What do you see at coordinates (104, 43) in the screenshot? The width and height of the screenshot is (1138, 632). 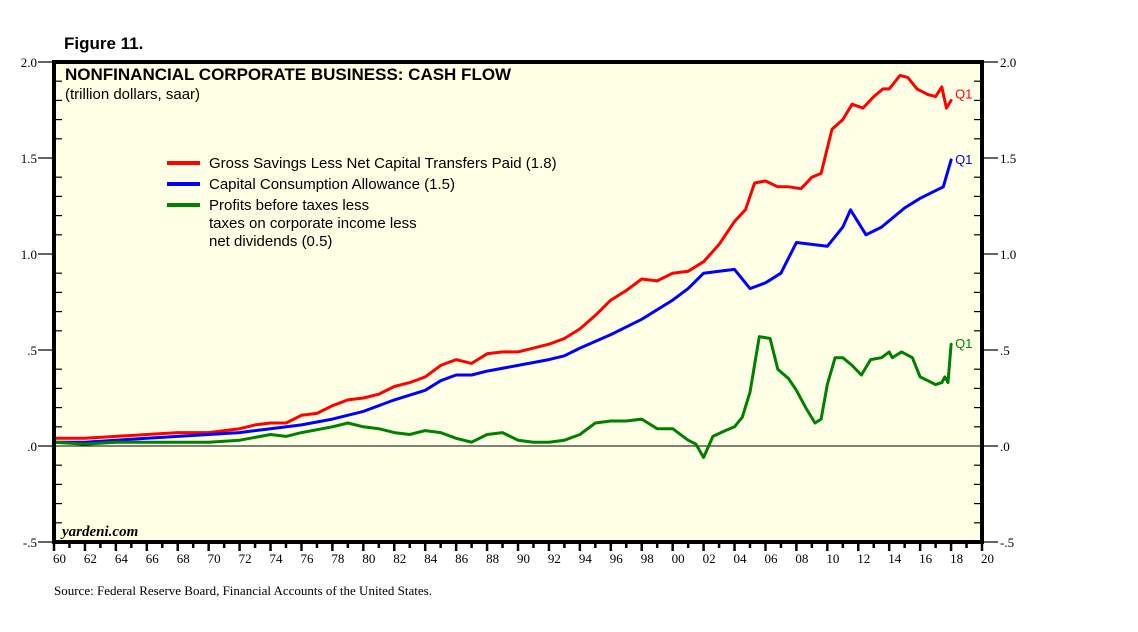 I see `figure-label: Figure 11.` at bounding box center [104, 43].